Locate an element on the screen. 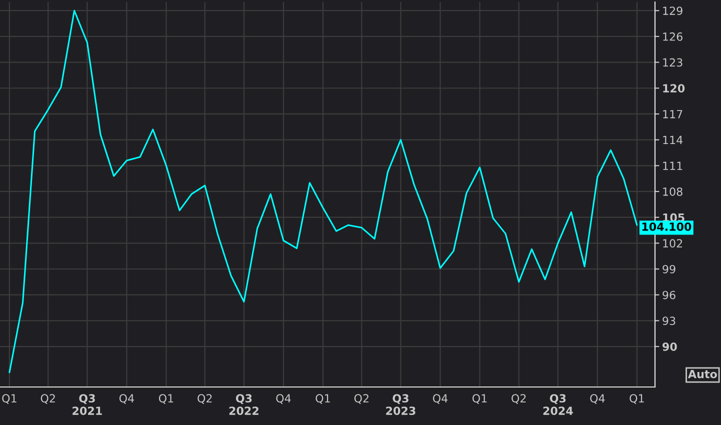 This screenshot has width=721, height=425. y-tick-label: 111 is located at coordinates (672, 166).